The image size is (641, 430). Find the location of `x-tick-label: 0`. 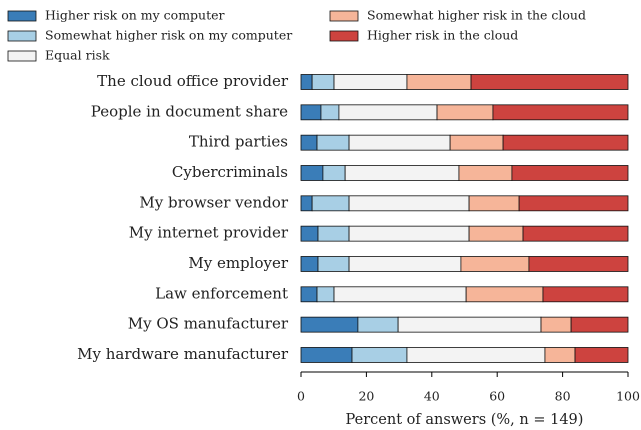

x-tick-label: 0 is located at coordinates (301, 396).